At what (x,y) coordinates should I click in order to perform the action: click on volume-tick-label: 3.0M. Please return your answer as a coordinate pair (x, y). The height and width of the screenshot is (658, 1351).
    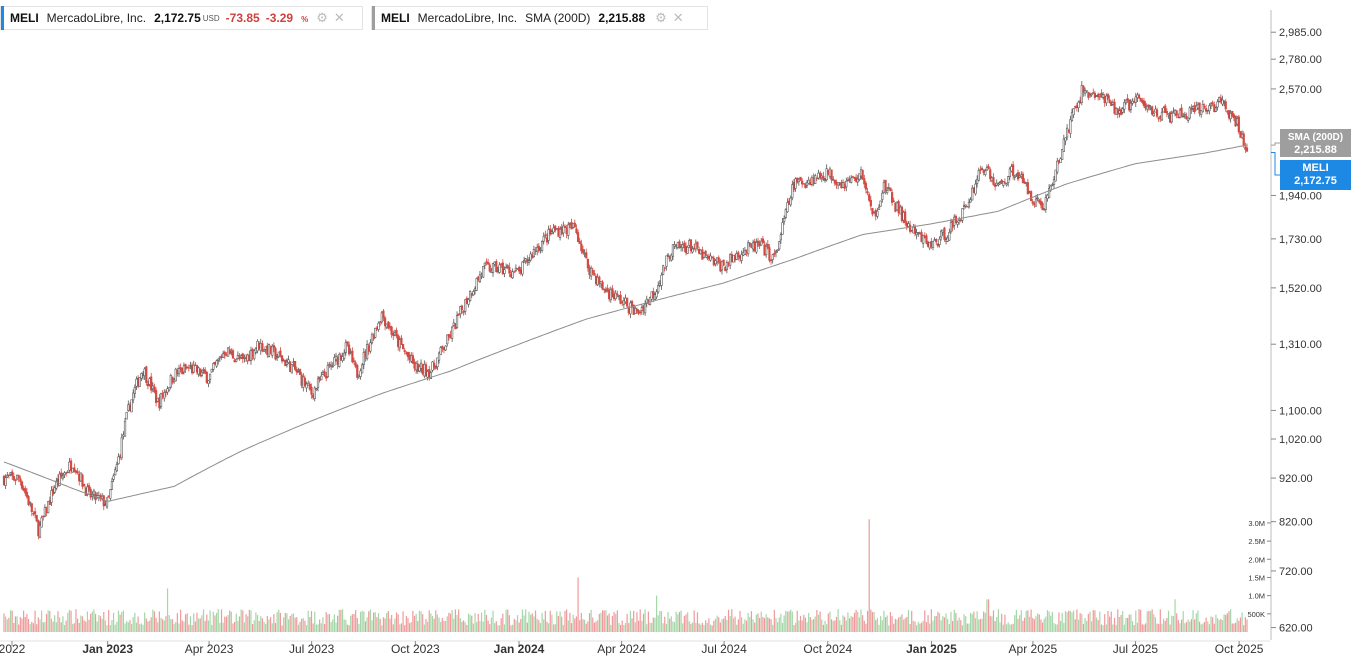
    Looking at the image, I should click on (1256, 523).